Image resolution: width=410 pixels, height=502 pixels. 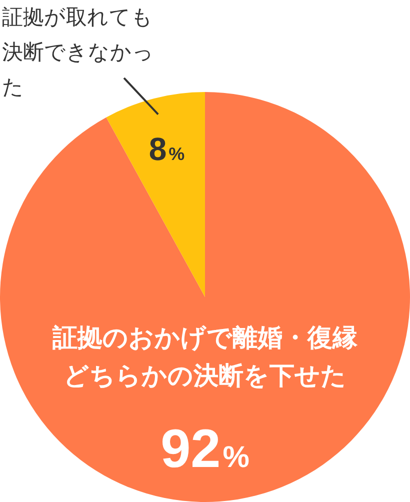 I want to click on slice-label: 証拠のおかげで離婚・復縁どちらかの決断を下せた, so click(x=205, y=357).